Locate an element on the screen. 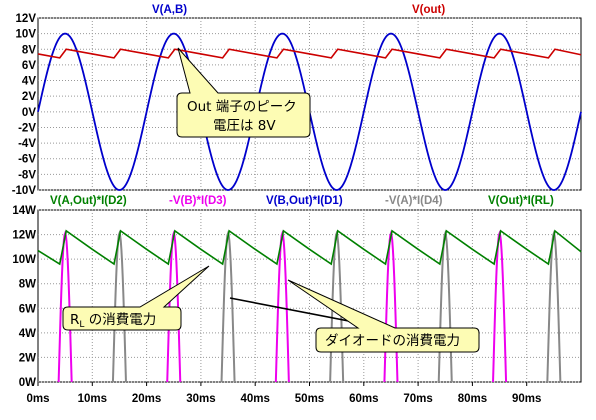 This screenshot has height=420, width=596. voltage-y-tick-label: 4V is located at coordinates (29, 82).